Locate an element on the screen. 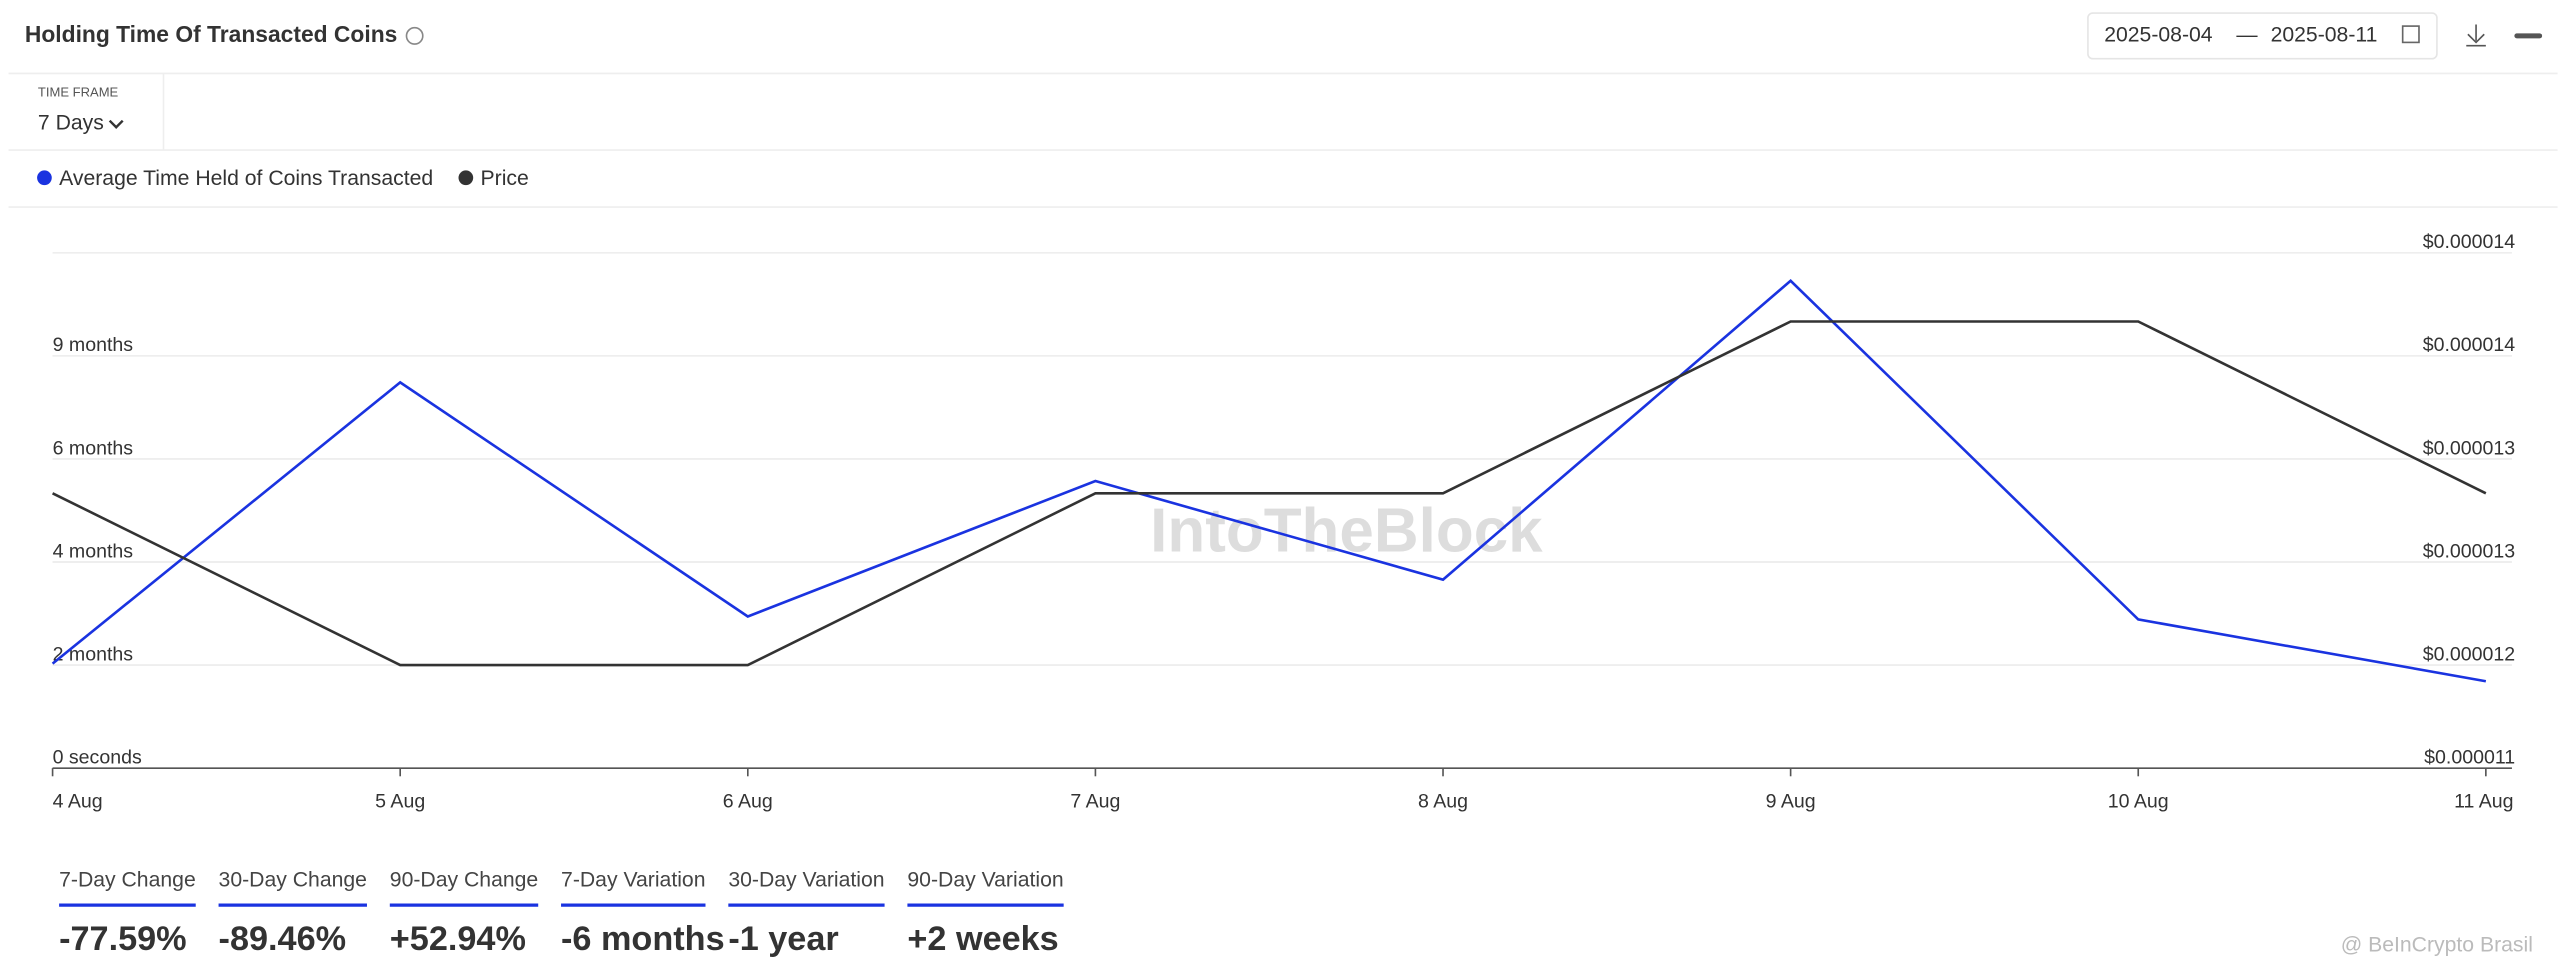  y2-tick-label: $0.000012 is located at coordinates (2469, 654).